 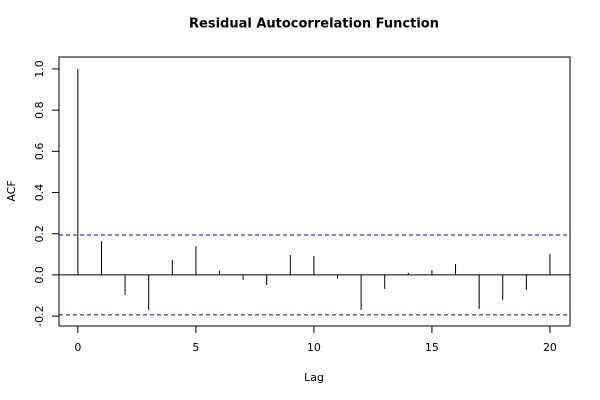 What do you see at coordinates (314, 377) in the screenshot?
I see `x-axis-label: Lag` at bounding box center [314, 377].